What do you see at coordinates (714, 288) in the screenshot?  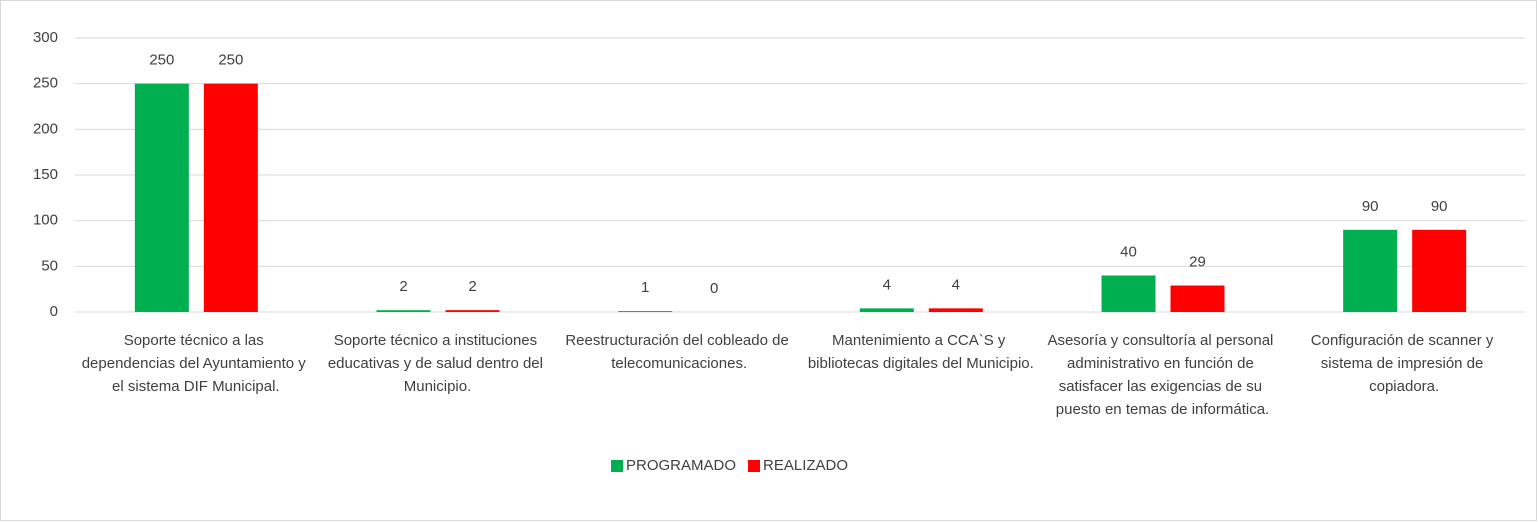 I see `data-label: 0` at bounding box center [714, 288].